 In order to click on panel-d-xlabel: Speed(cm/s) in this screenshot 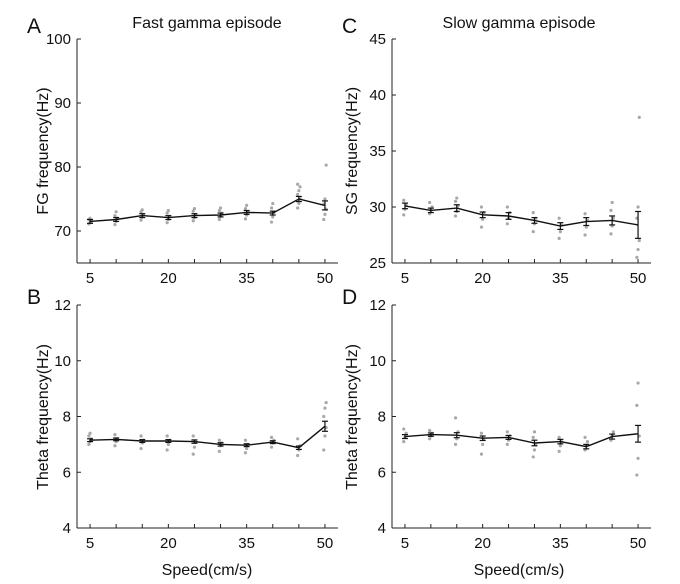, I will do `click(519, 570)`.